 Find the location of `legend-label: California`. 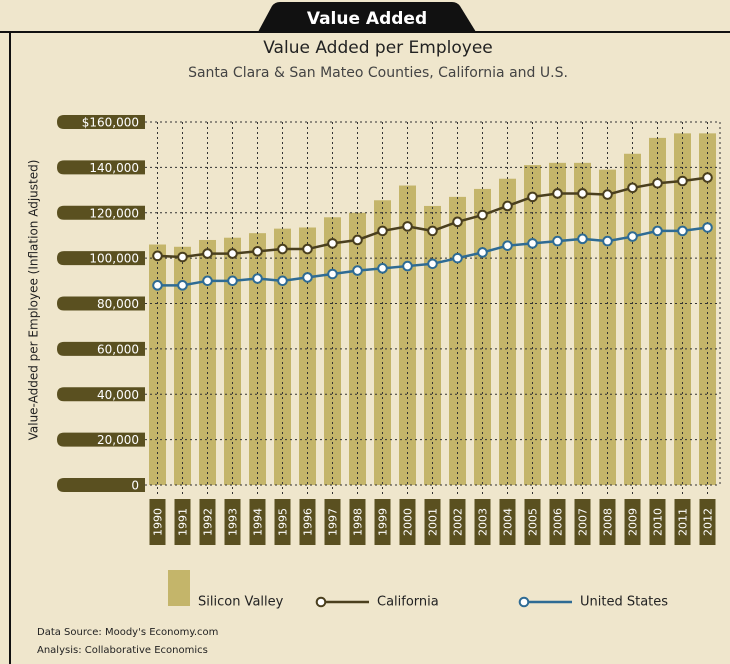

legend-label: California is located at coordinates (408, 602).